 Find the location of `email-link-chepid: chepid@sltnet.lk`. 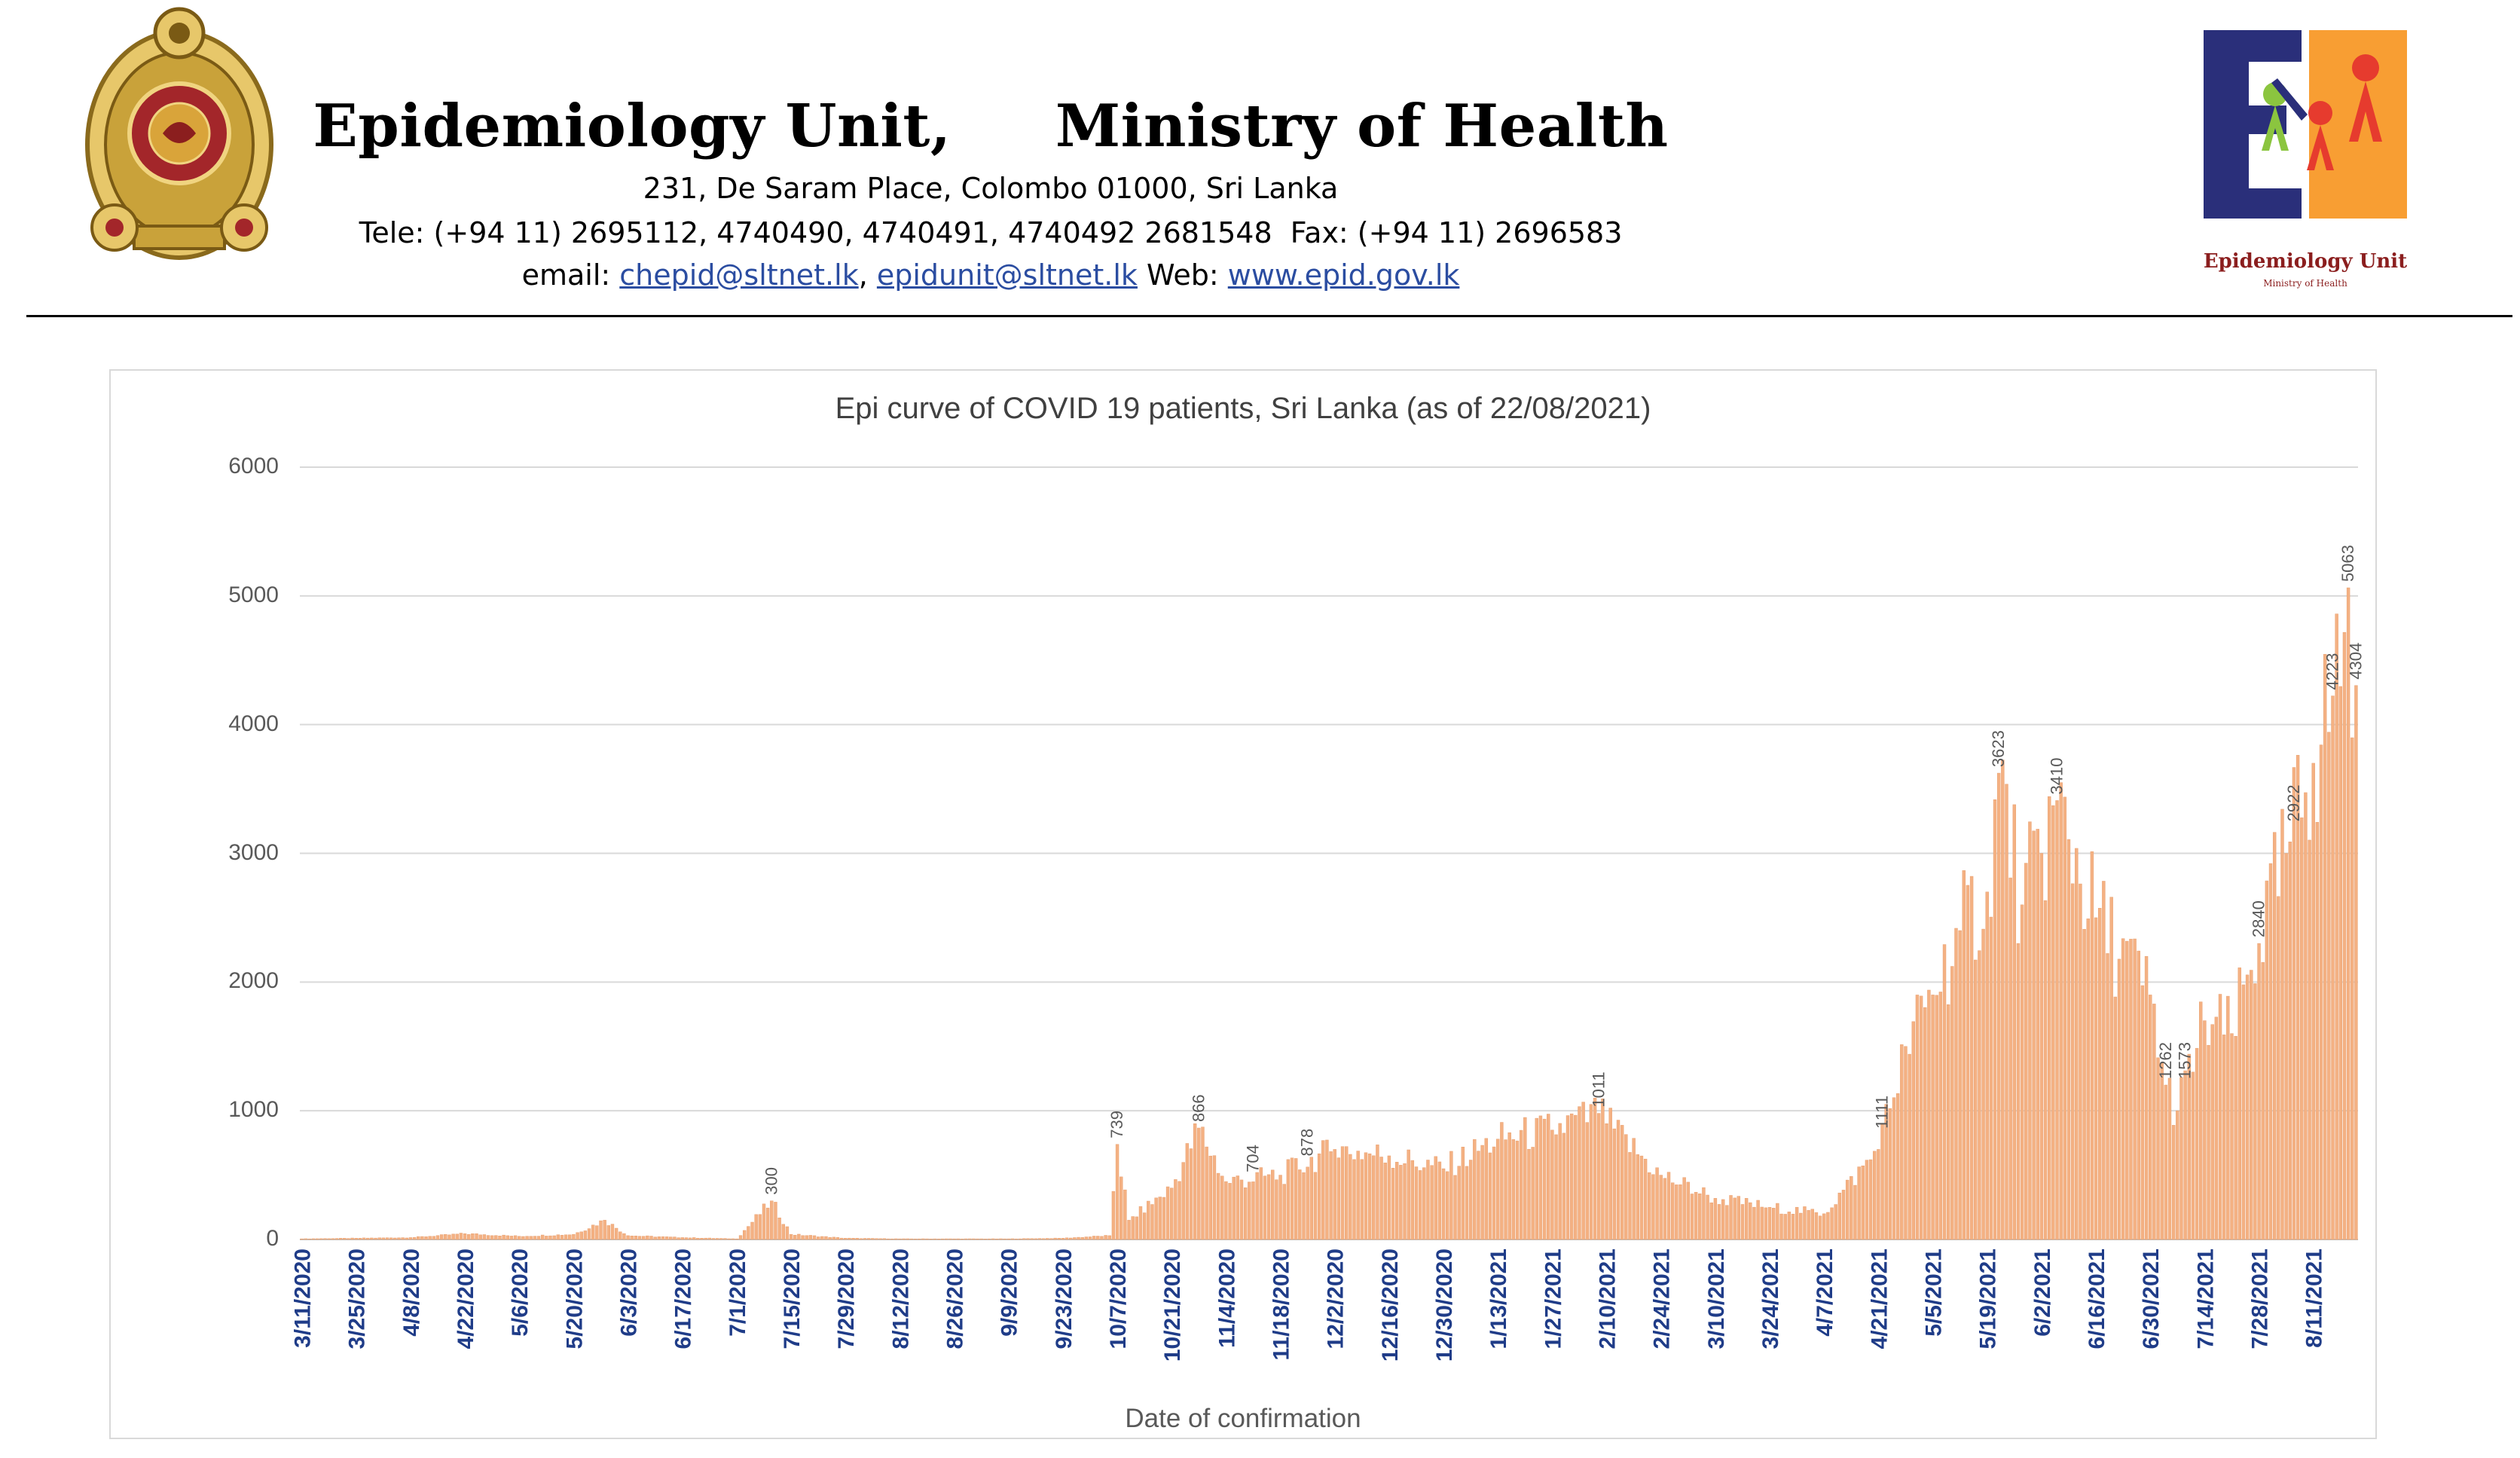

email-link-chepid: chepid@sltnet.lk is located at coordinates (739, 275).